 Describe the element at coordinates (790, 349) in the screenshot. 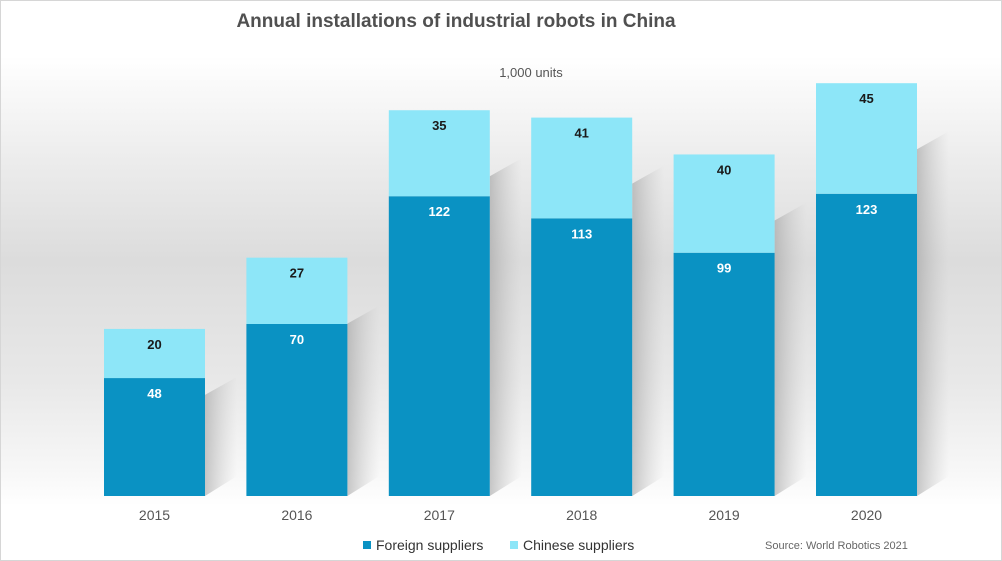

I see `bar-shadow-2019` at that location.